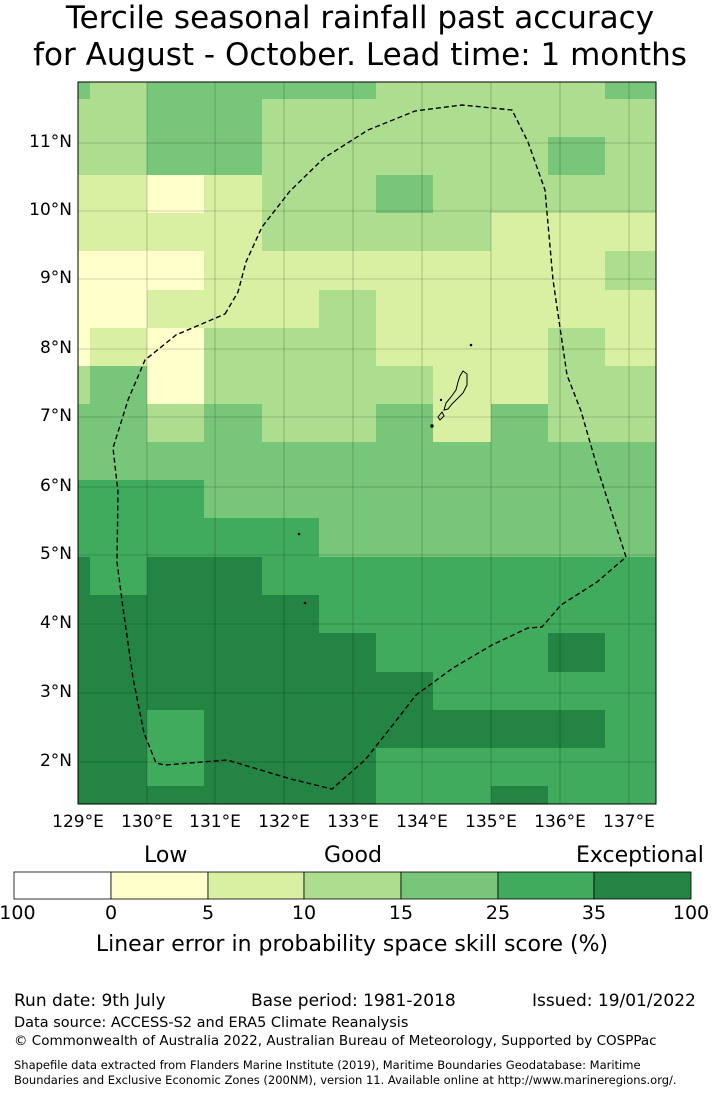 The image size is (720, 1095). What do you see at coordinates (491, 822) in the screenshot?
I see `longitude-label: 135°E` at bounding box center [491, 822].